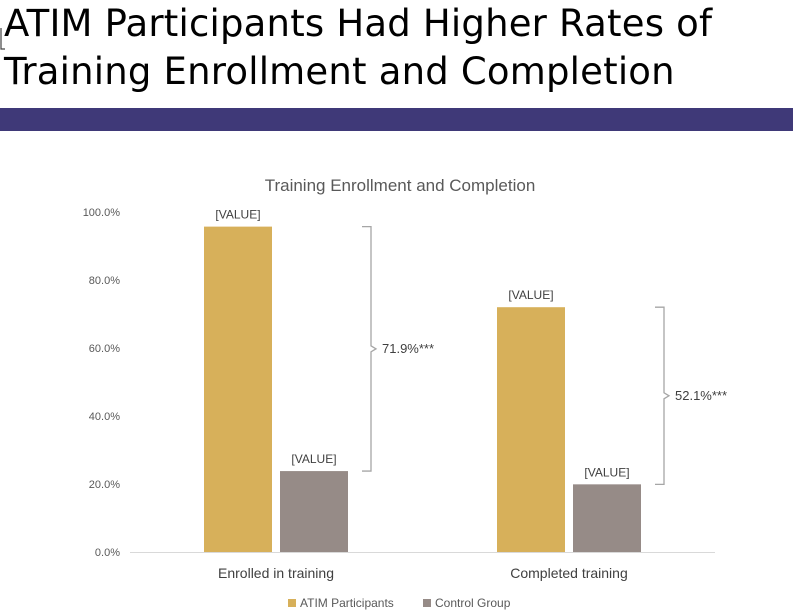 This screenshot has width=793, height=616. Describe the element at coordinates (104, 349) in the screenshot. I see `y-tick-label: 60.0%` at that location.